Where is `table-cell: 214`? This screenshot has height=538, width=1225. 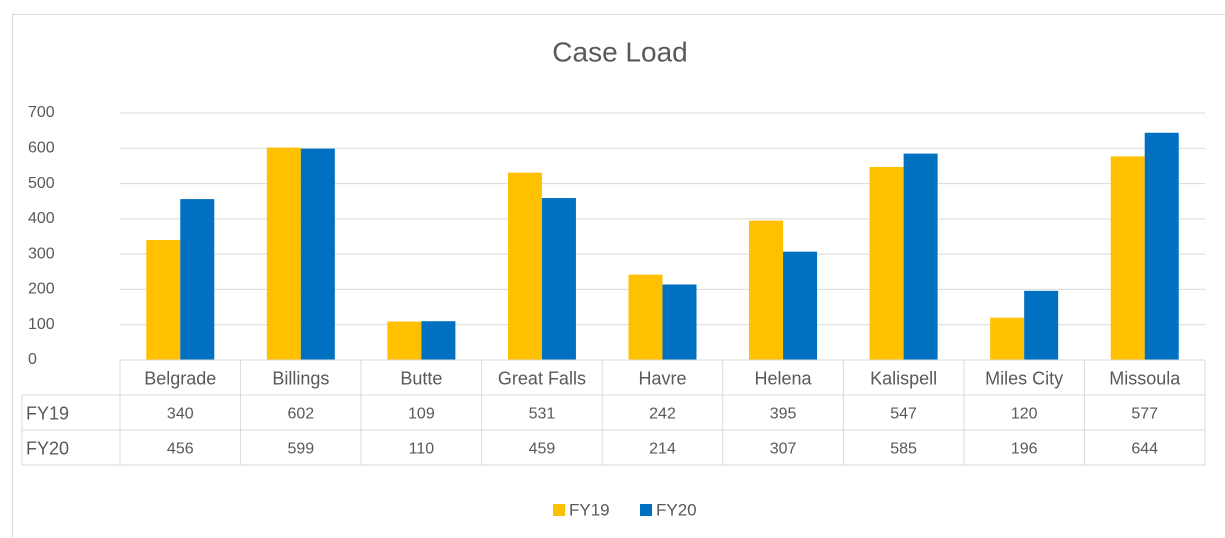
table-cell: 214 is located at coordinates (662, 449).